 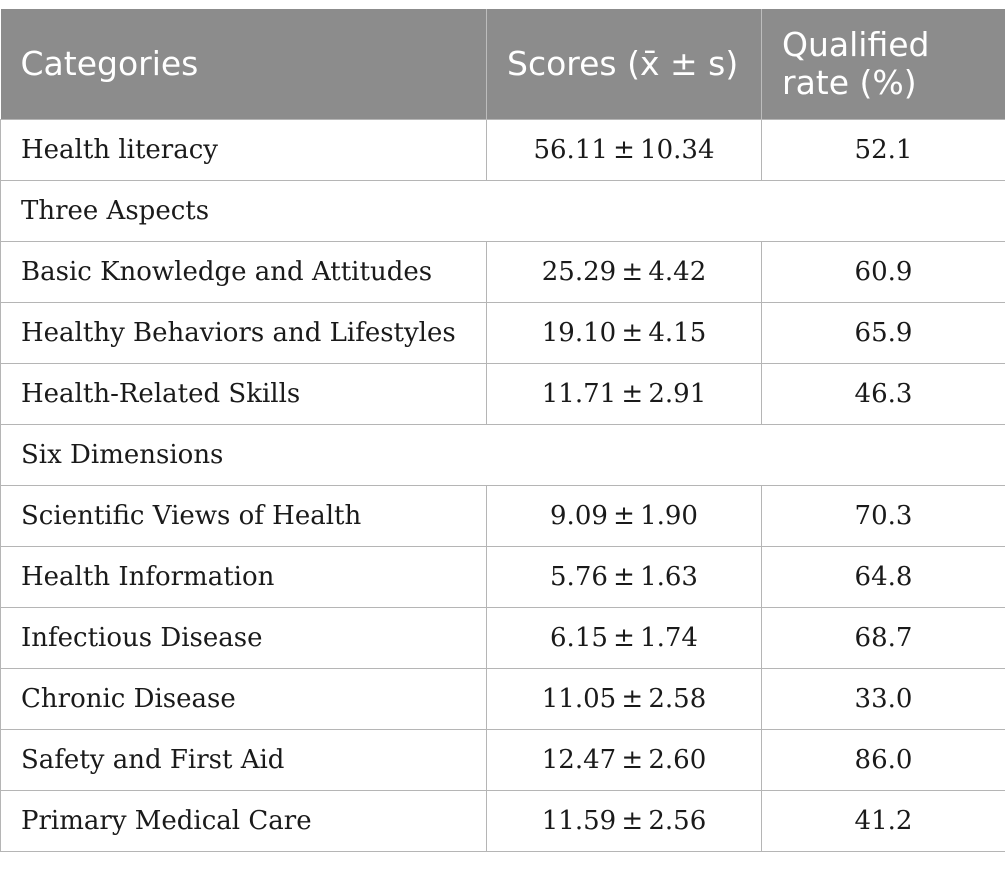 What do you see at coordinates (624, 149) in the screenshot?
I see `score-cell: 56.11 ± 10.34` at bounding box center [624, 149].